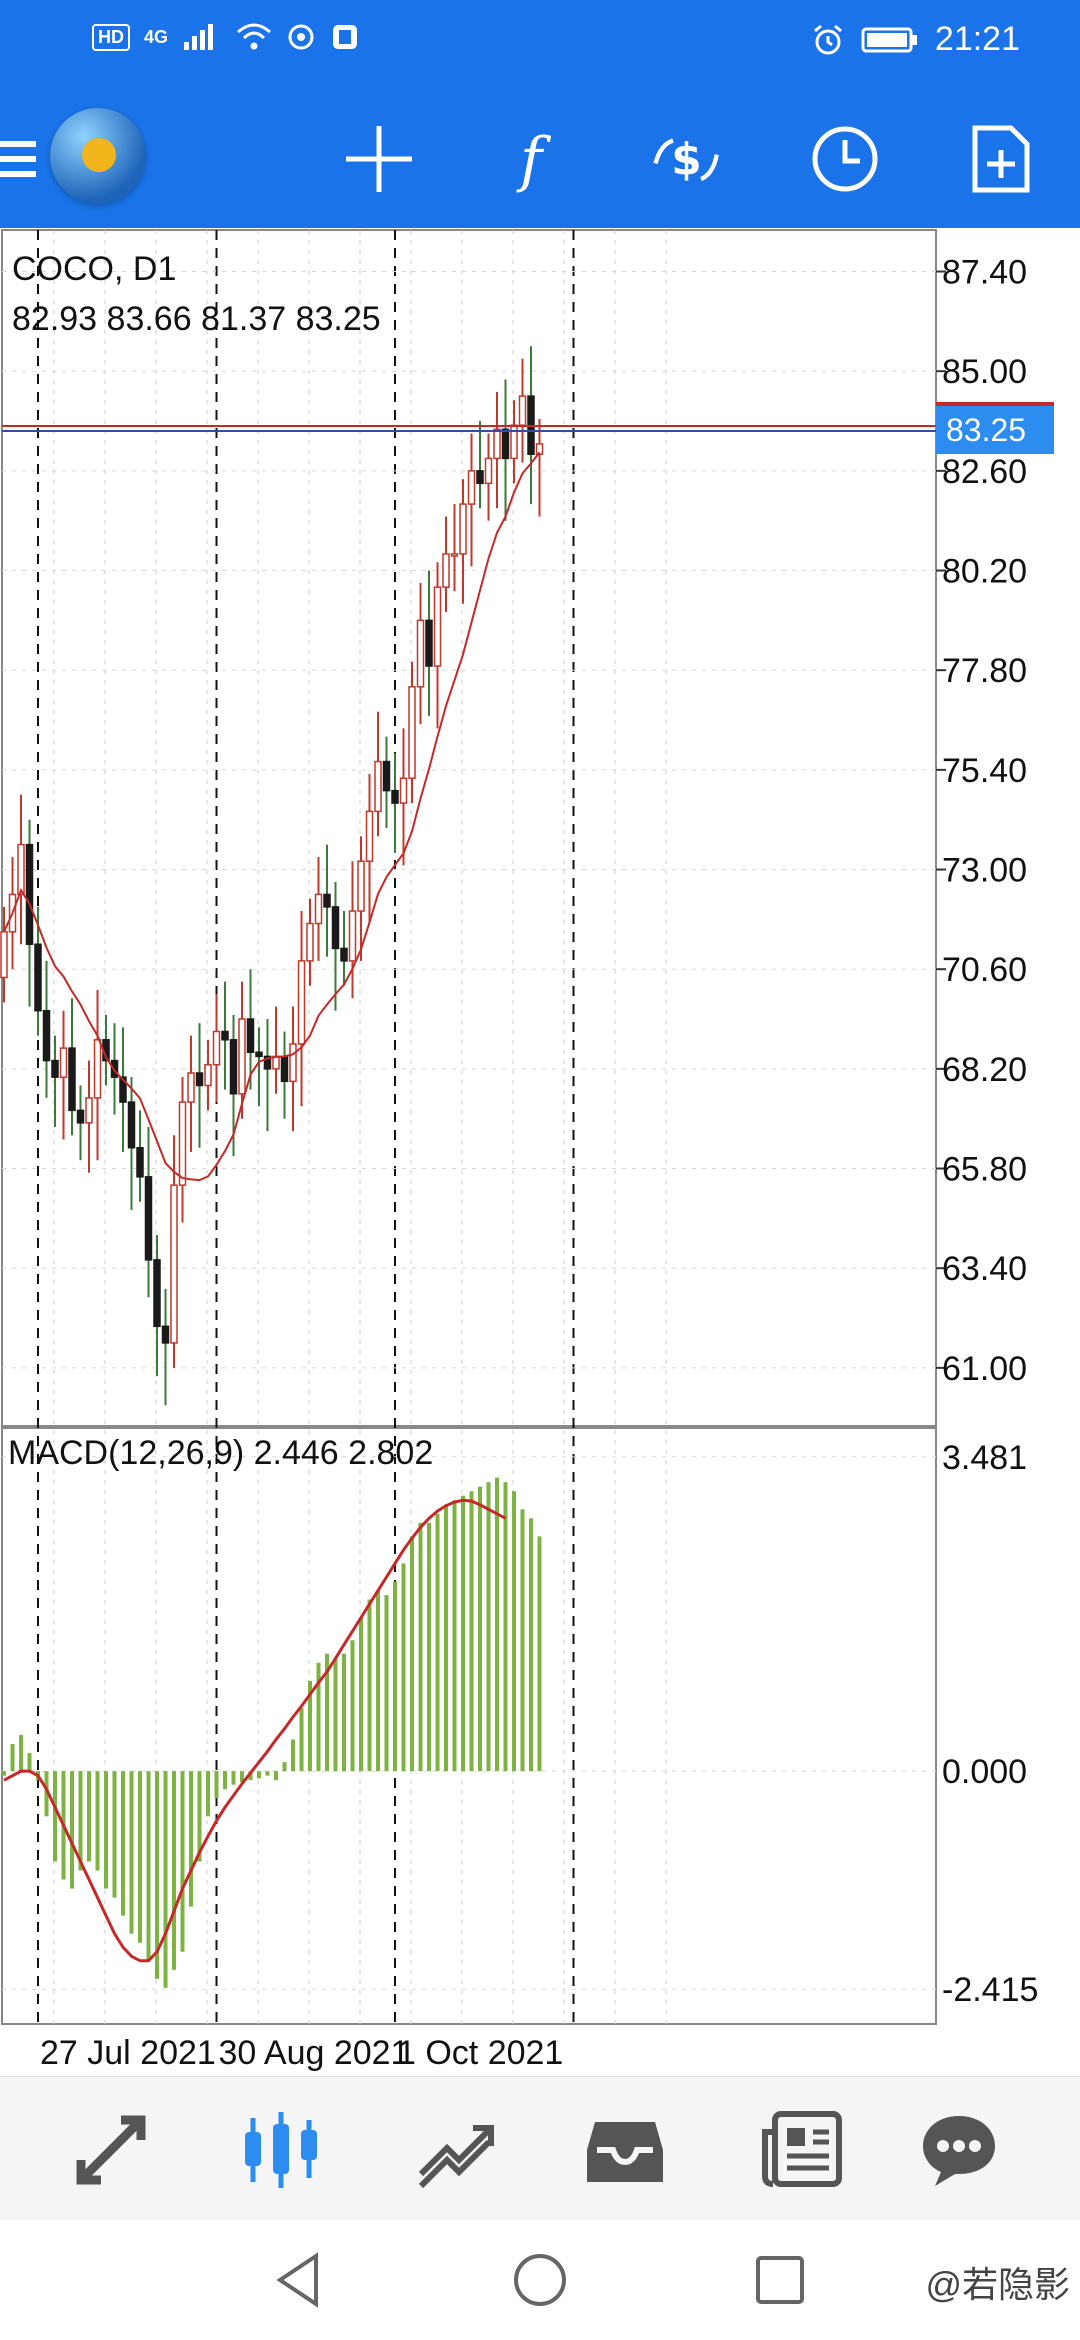 The width and height of the screenshot is (1080, 2340). I want to click on battery-icon, so click(889, 39).